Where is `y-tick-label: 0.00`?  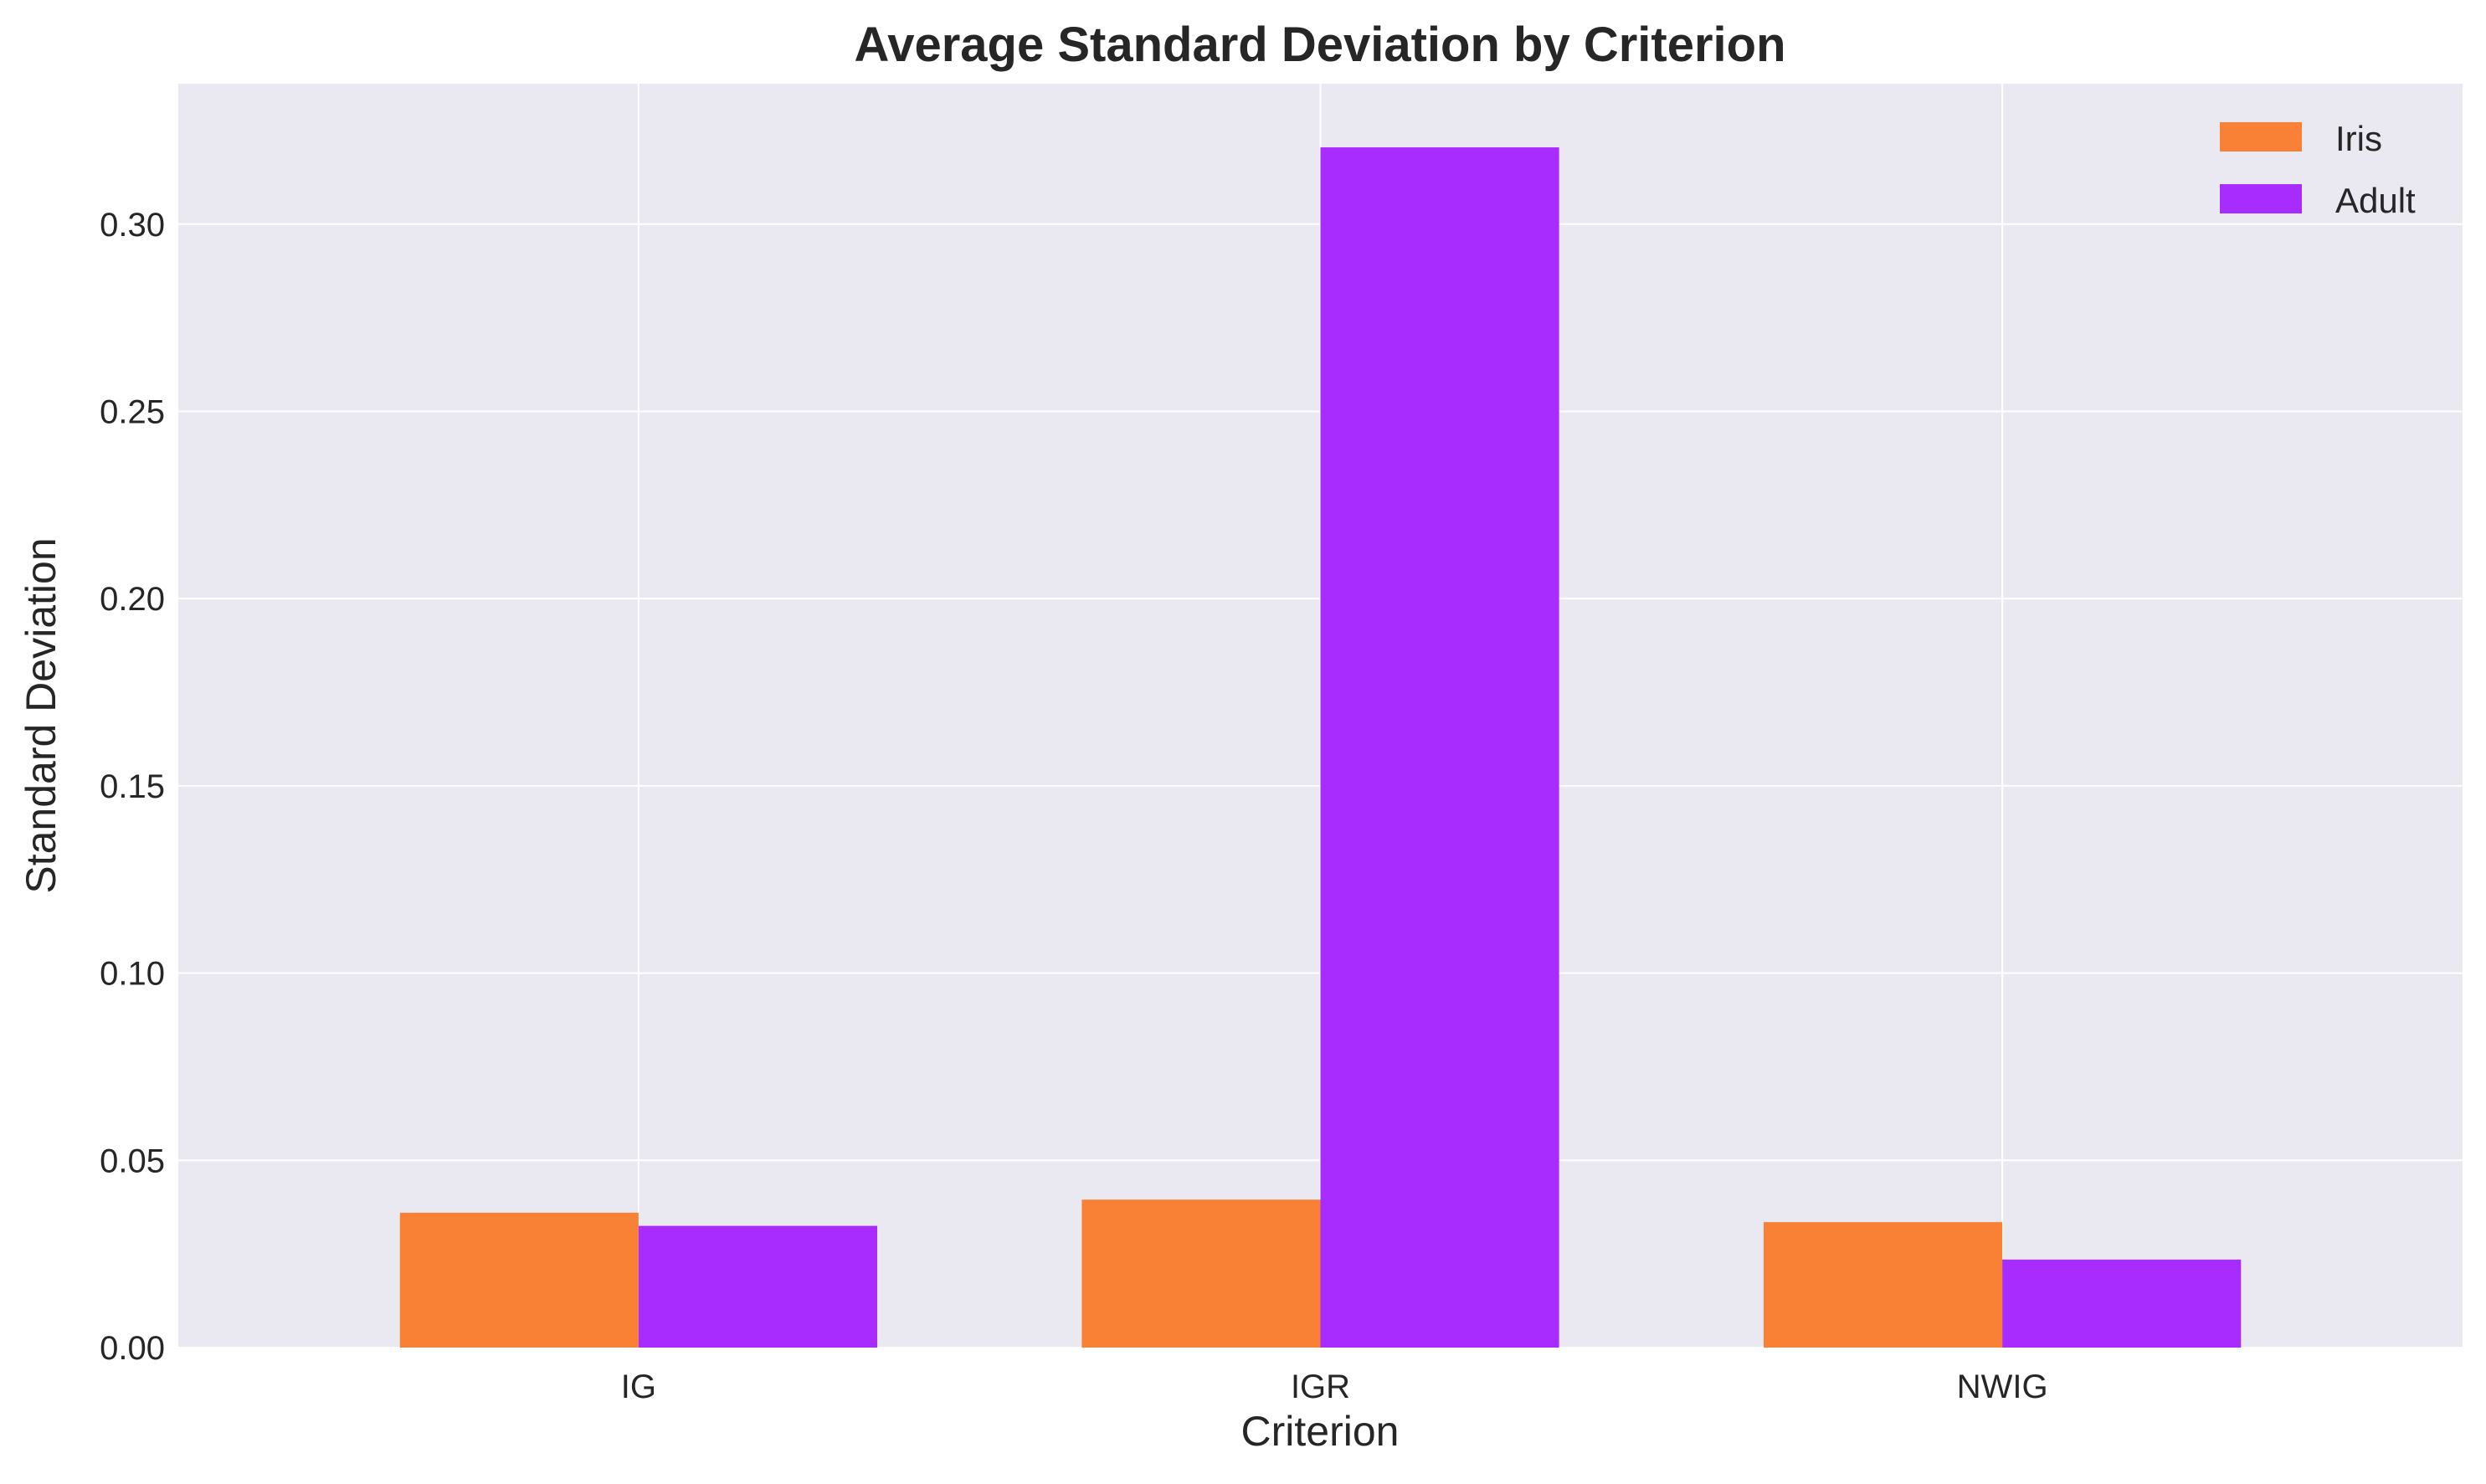 y-tick-label: 0.00 is located at coordinates (132, 1348).